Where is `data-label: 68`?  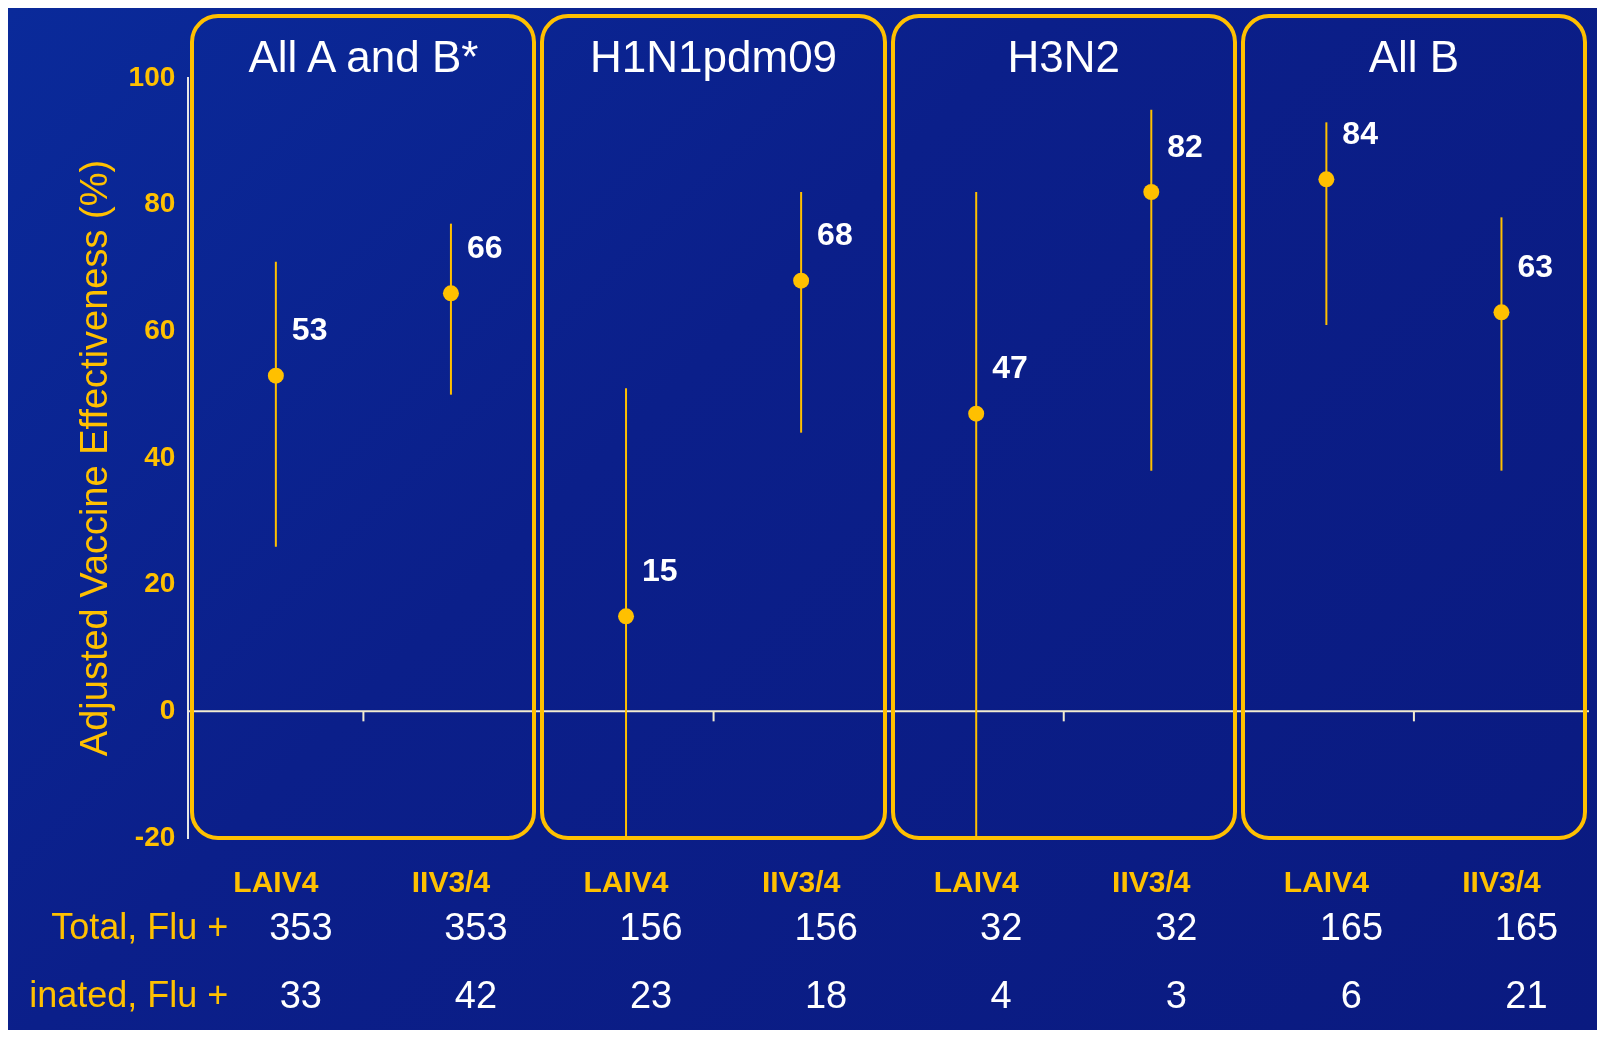
data-label: 68 is located at coordinates (835, 234).